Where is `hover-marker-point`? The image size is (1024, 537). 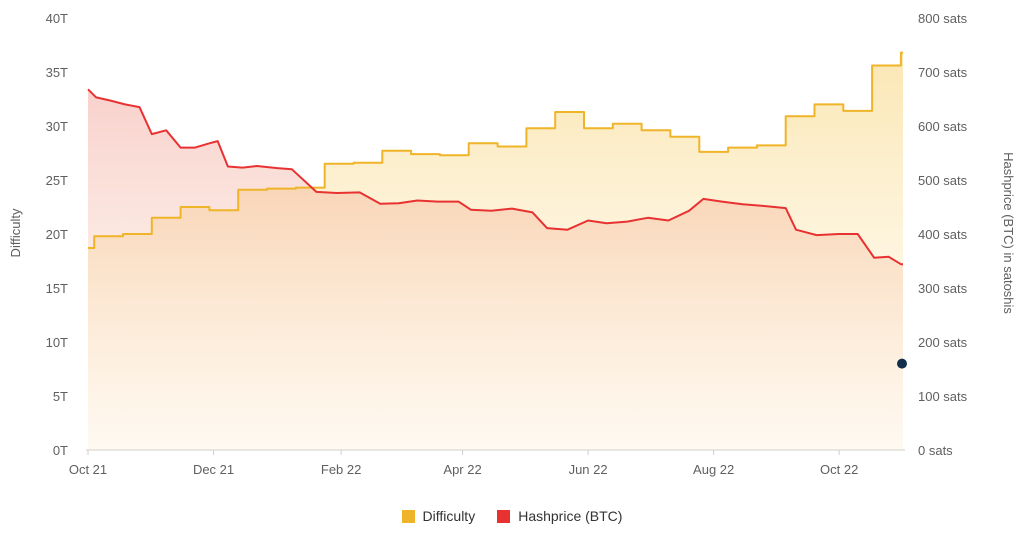 hover-marker-point is located at coordinates (902, 363).